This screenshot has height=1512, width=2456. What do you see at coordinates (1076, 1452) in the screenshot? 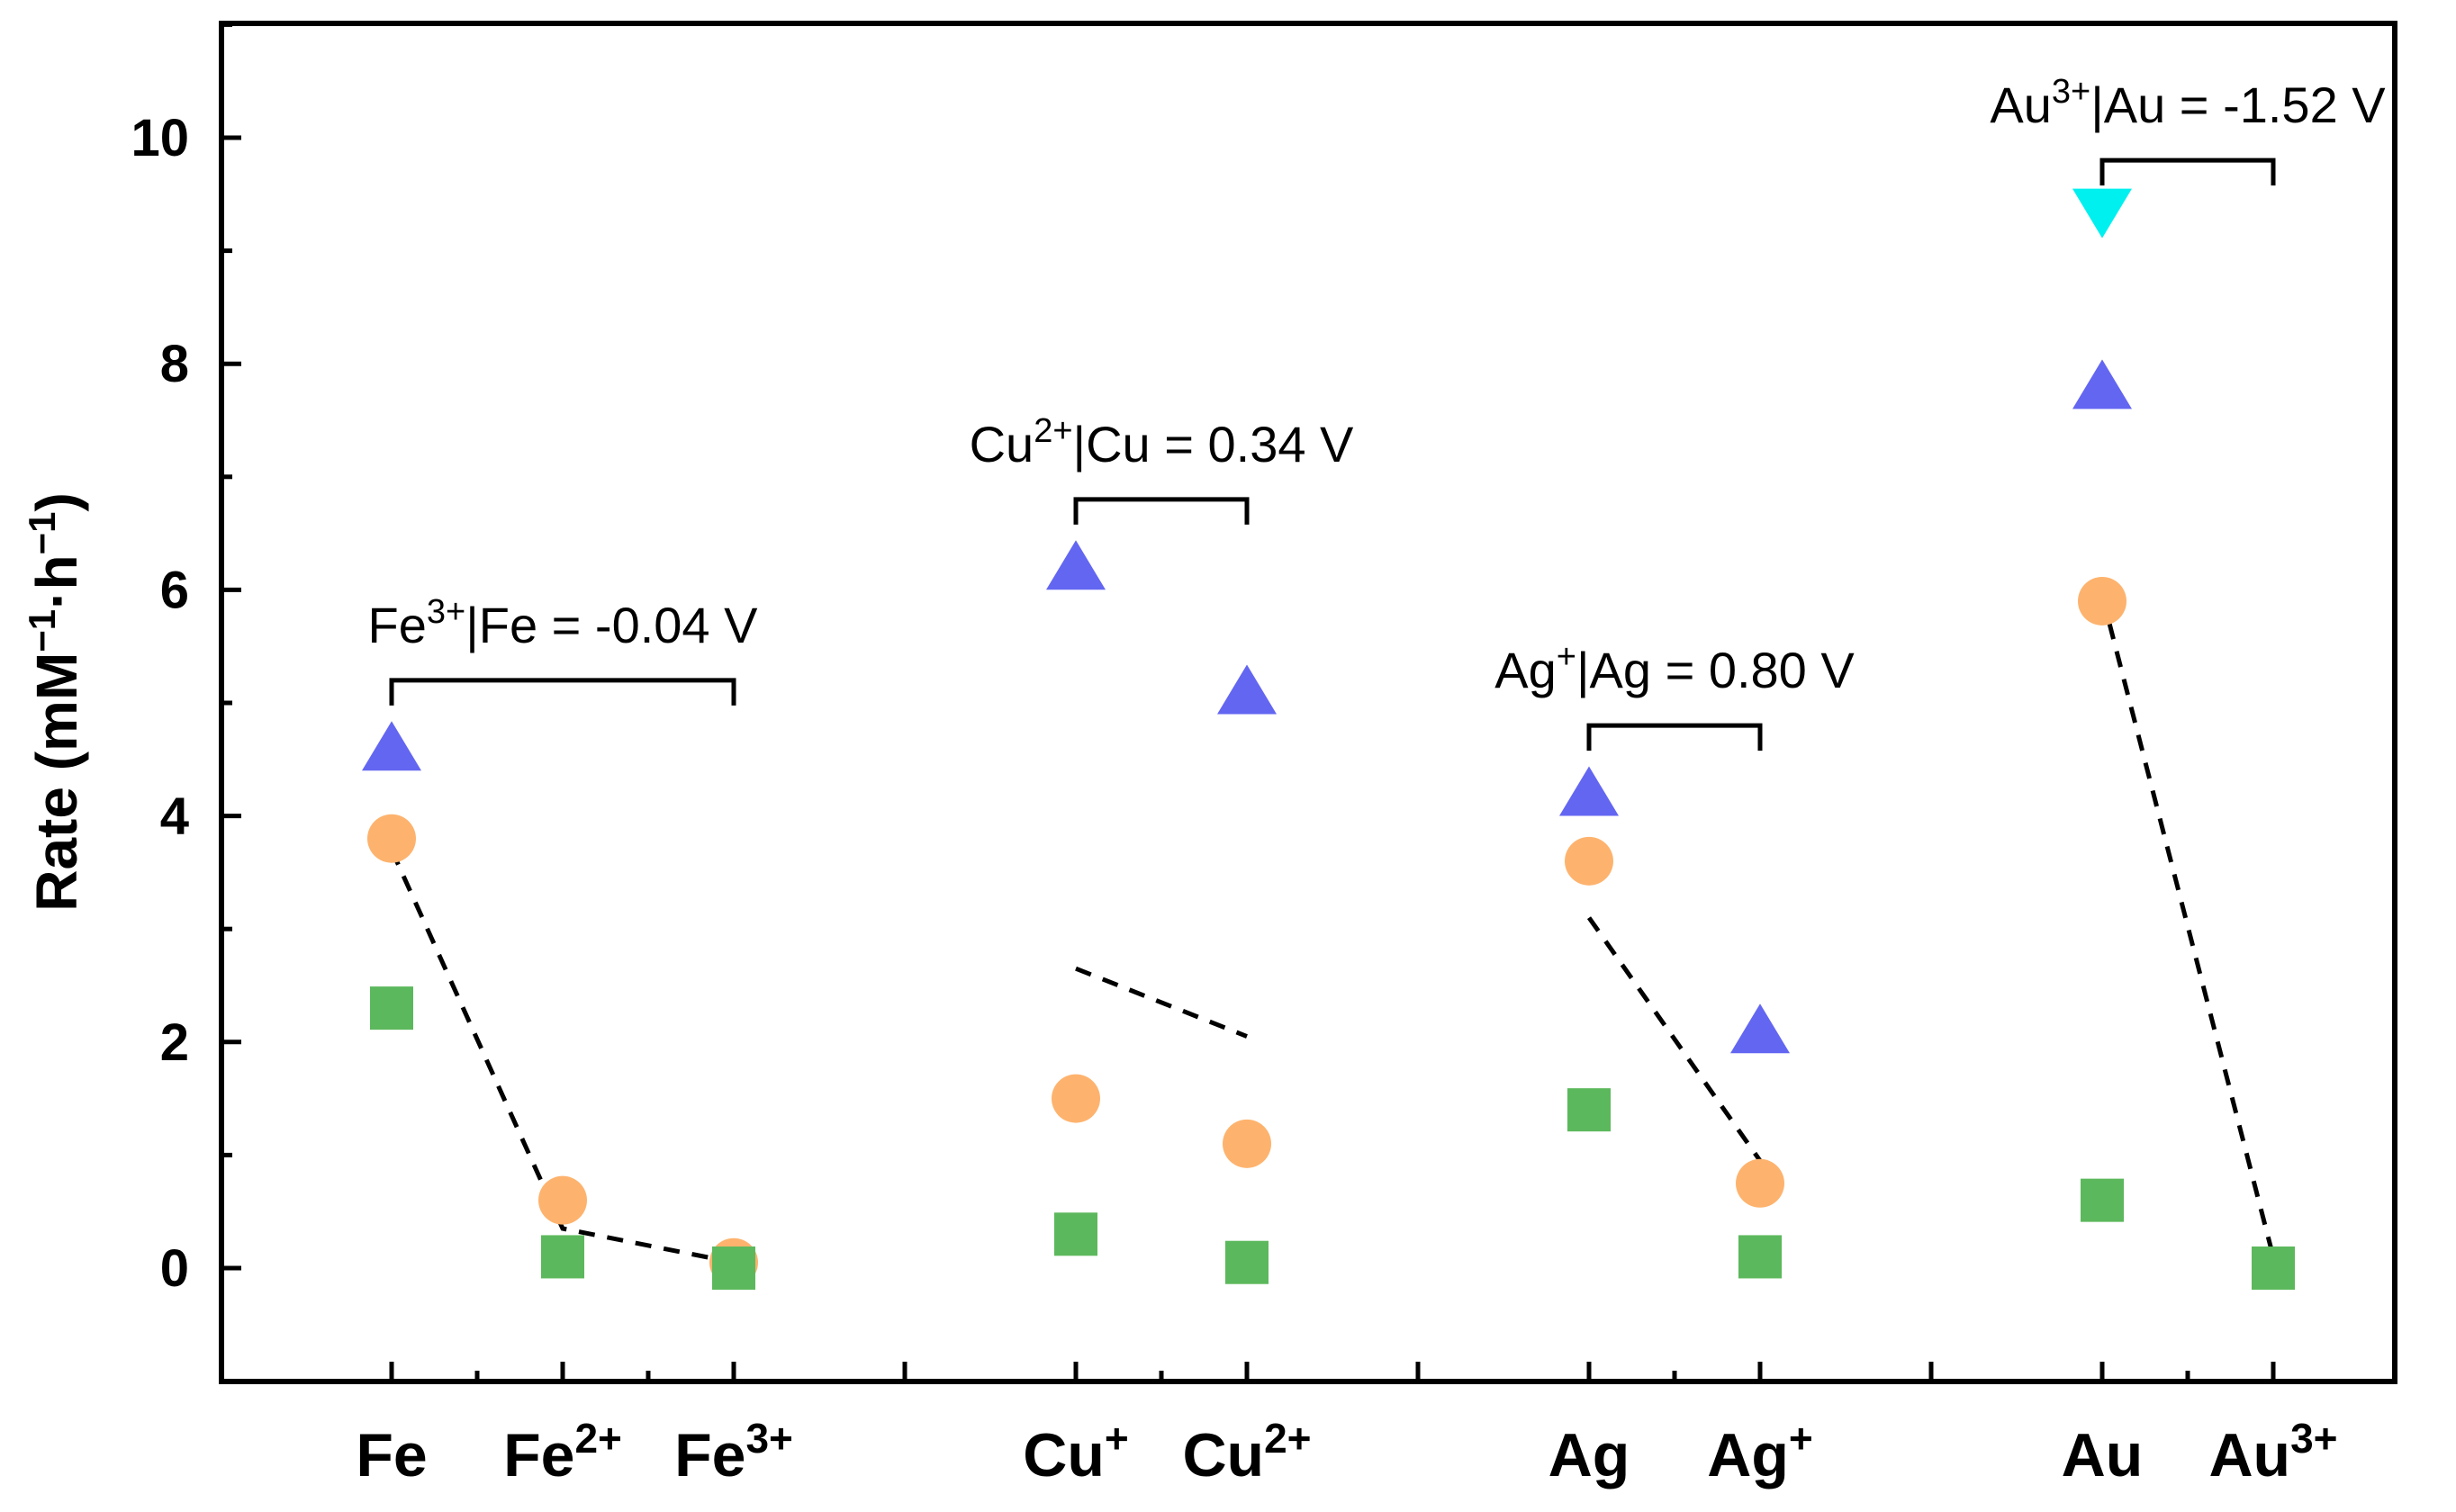
I see `x-category-label: Cu+` at bounding box center [1076, 1452].